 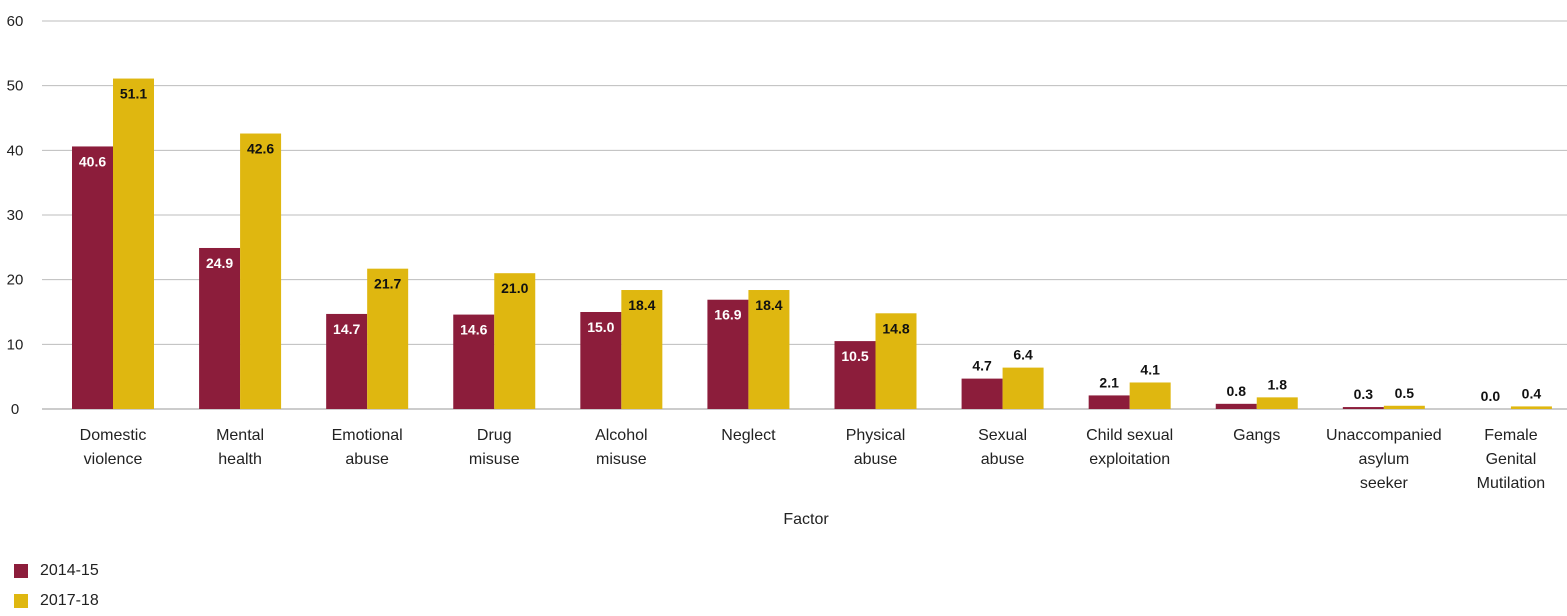 I want to click on legend-item-series-2: 2017-18, so click(x=56, y=601).